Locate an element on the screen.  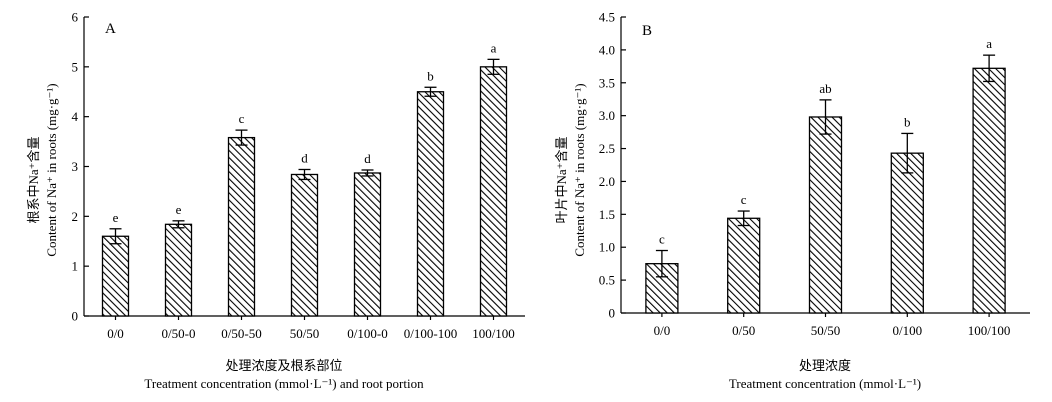
panel-b-x-ticks: 0/0 0/50 50/50 0/100 100/100 is located at coordinates (832, 325).